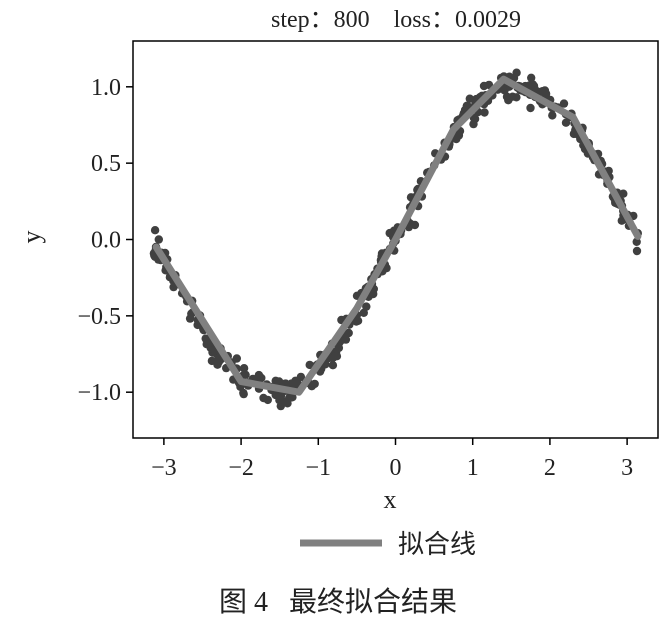 The image size is (660, 625). Describe the element at coordinates (106, 88) in the screenshot. I see `y-tick-label: 1.0` at that location.